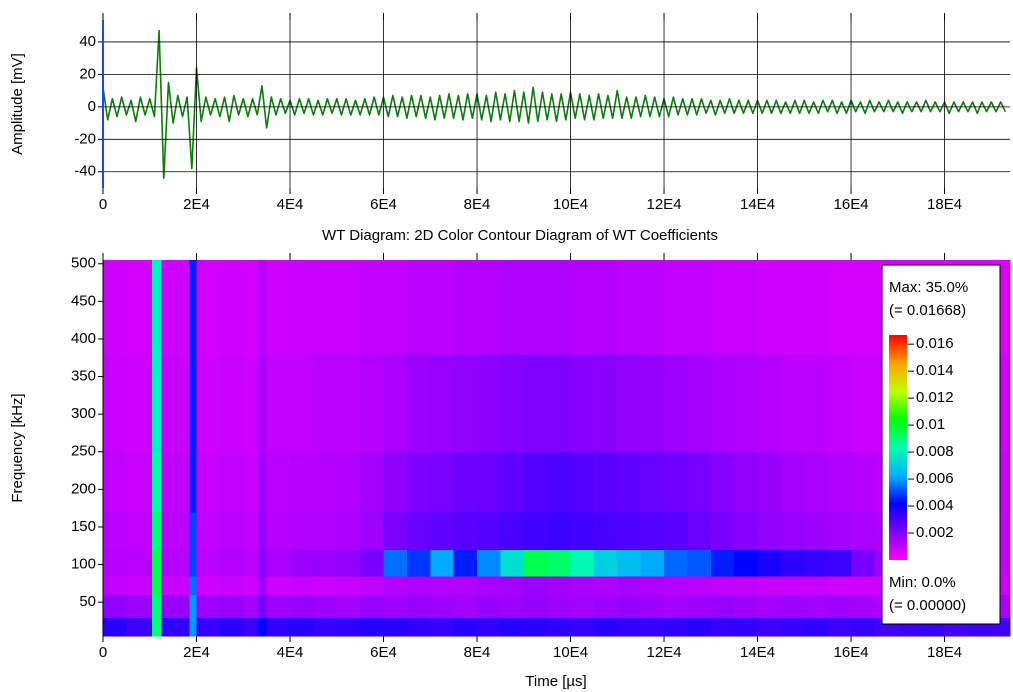 This screenshot has height=692, width=1013. I want to click on colorbar-tick-label: 0.004, so click(935, 505).